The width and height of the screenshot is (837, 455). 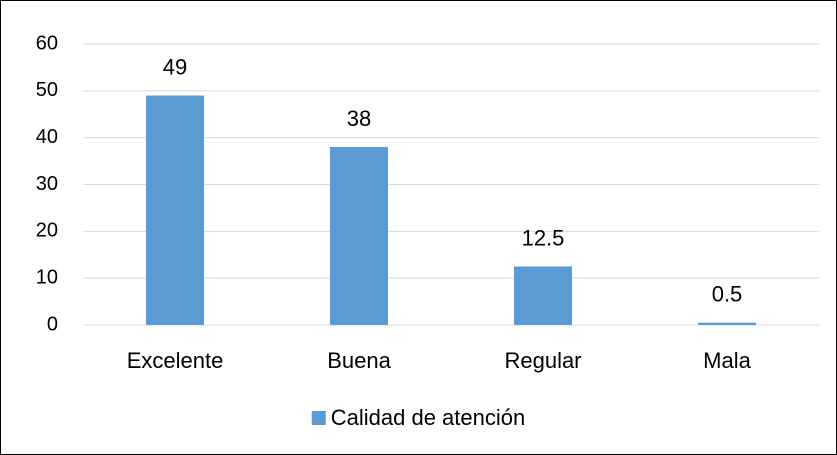 What do you see at coordinates (428, 417) in the screenshot?
I see `legend-label: Calidad de atención` at bounding box center [428, 417].